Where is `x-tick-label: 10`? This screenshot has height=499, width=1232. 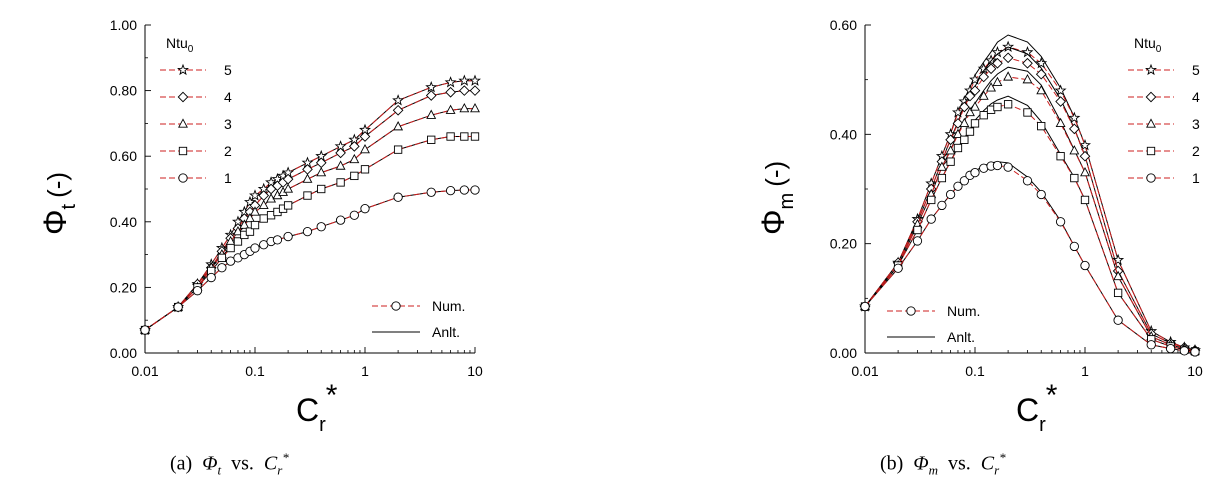 x-tick-label: 10 is located at coordinates (1195, 371).